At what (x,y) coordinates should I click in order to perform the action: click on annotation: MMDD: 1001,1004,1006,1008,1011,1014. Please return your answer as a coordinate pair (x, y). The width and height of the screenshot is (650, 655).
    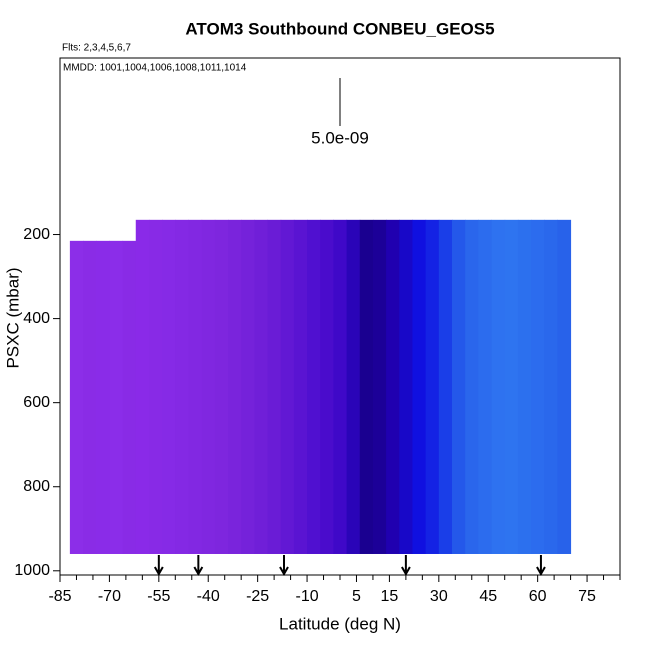
    Looking at the image, I should click on (155, 68).